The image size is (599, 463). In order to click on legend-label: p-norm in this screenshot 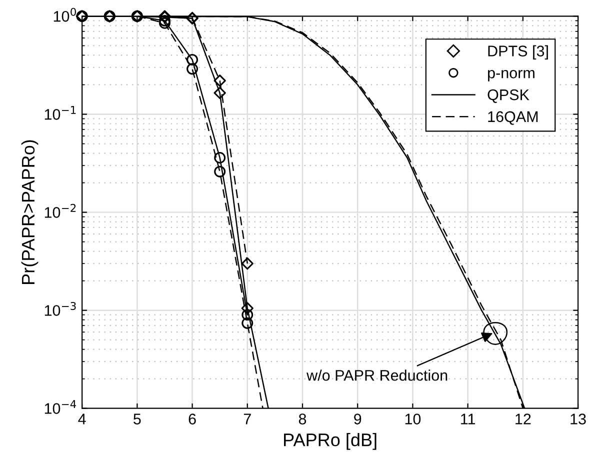, I will do `click(511, 76)`.